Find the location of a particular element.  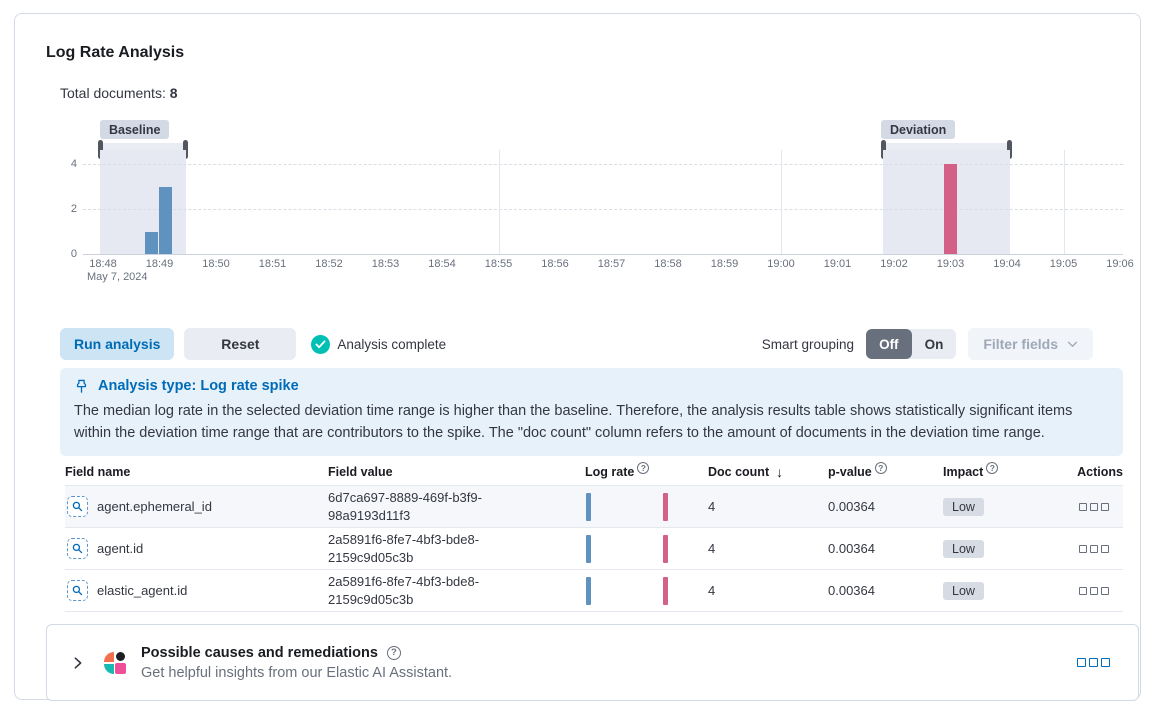

column-header-field-value: Field value is located at coordinates (360, 472).